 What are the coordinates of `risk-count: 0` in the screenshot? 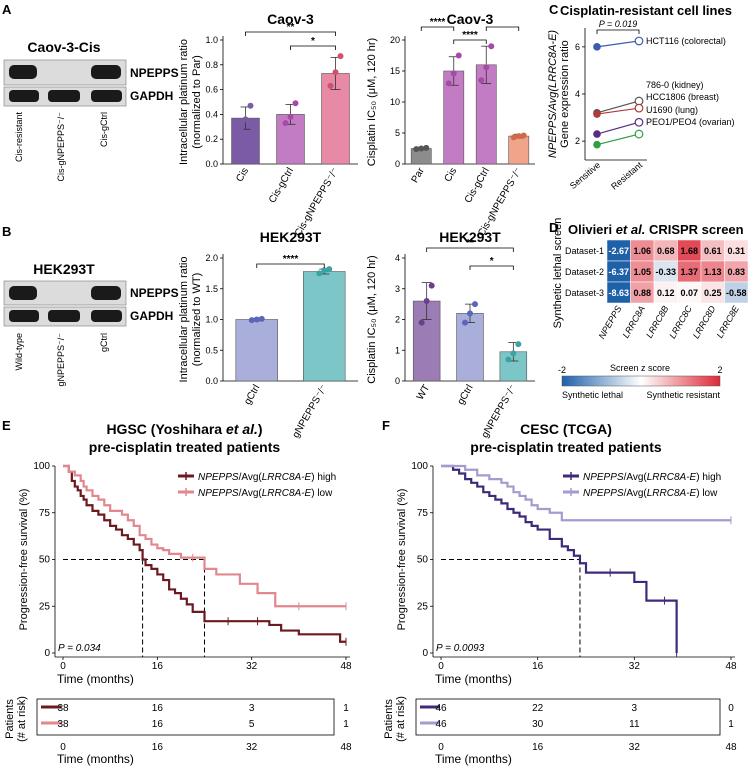 It's located at (731, 708).